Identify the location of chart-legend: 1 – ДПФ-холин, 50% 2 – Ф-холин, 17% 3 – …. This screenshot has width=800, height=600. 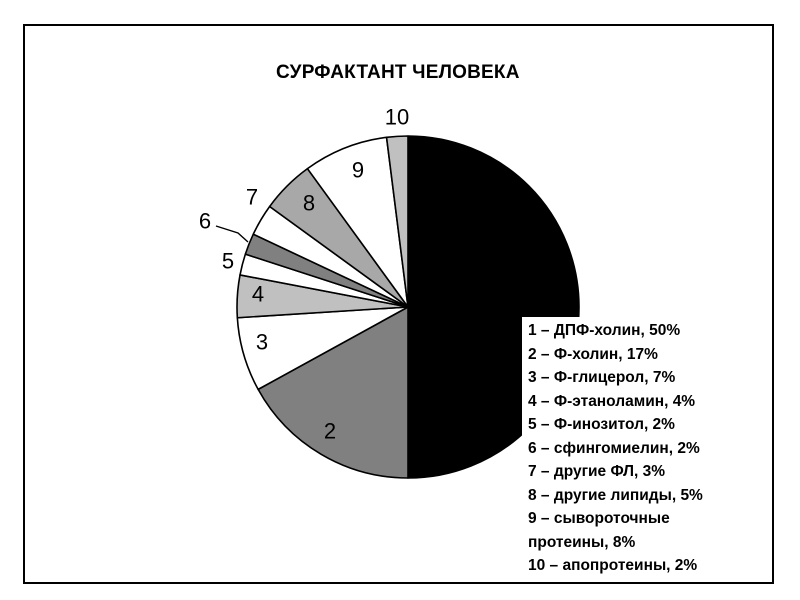
(635, 448).